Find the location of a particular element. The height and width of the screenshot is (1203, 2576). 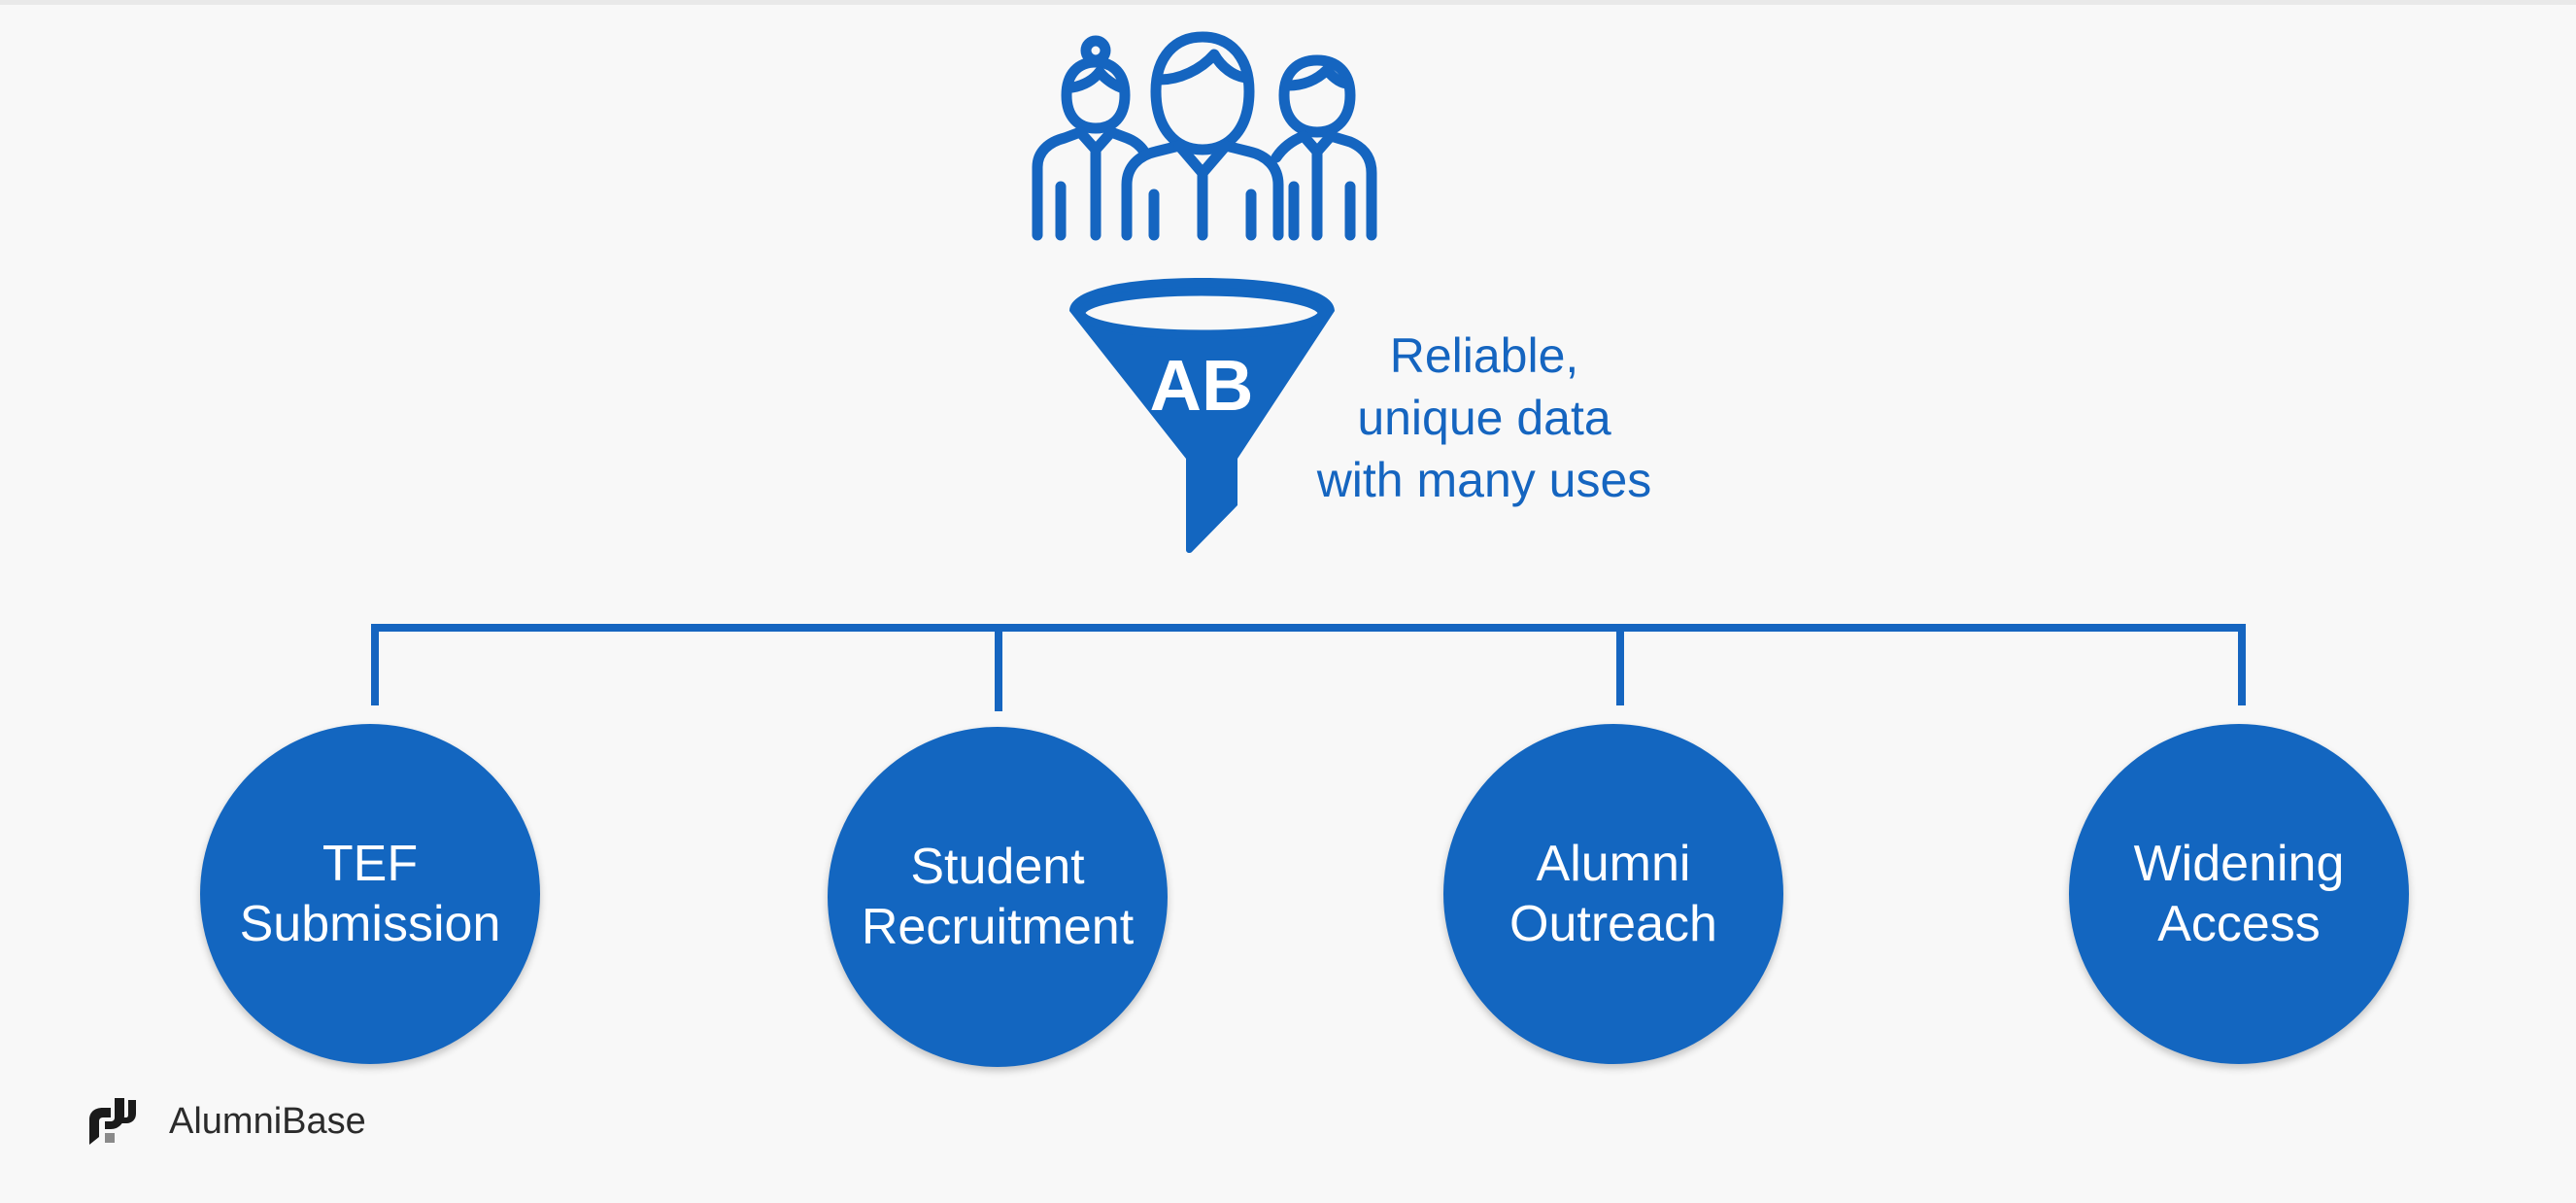

funnel-badge-text: AB is located at coordinates (1202, 385).